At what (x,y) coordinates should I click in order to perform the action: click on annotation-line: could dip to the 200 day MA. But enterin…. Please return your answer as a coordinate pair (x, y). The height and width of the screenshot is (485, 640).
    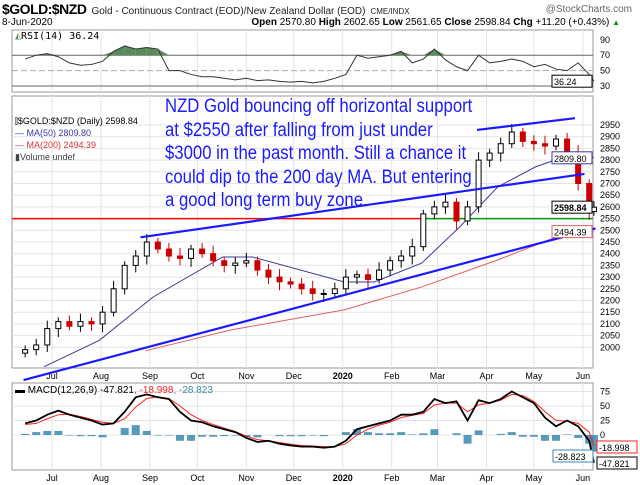
    Looking at the image, I should click on (318, 177).